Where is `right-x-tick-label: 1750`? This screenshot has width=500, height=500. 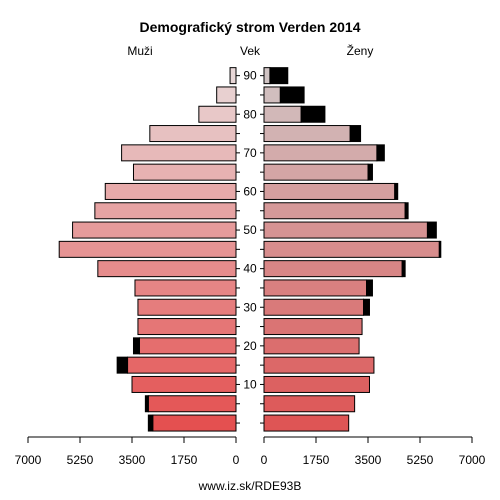 right-x-tick-label: 1750 is located at coordinates (316, 460).